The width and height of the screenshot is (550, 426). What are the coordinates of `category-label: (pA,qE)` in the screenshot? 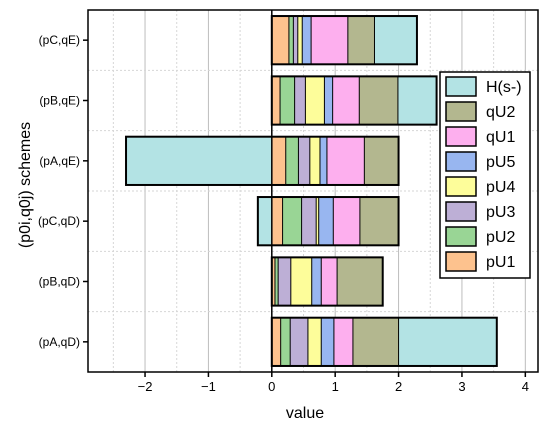 It's located at (59, 161).